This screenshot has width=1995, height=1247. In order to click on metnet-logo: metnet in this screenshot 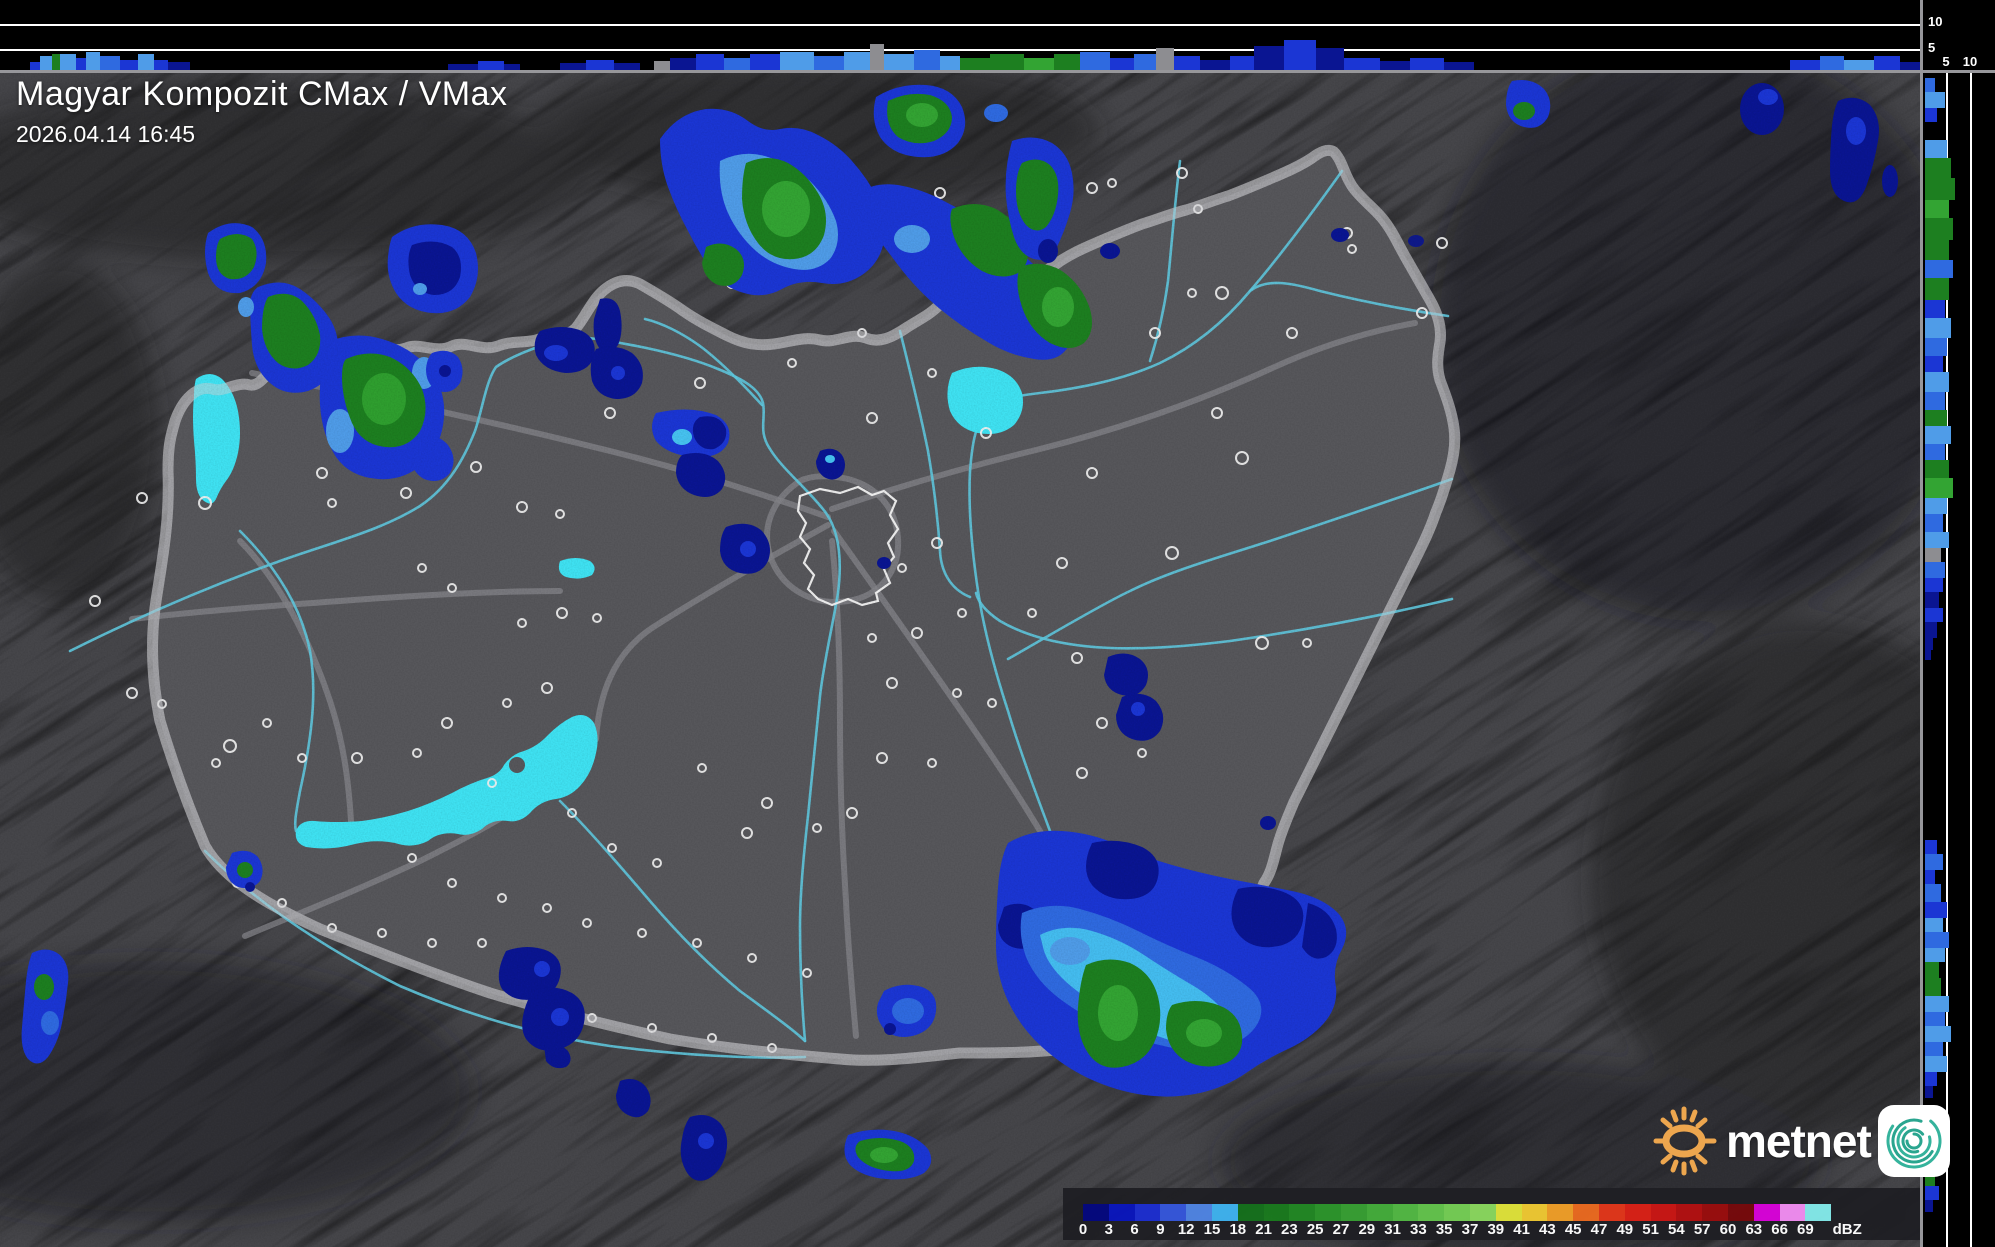, I will do `click(1799, 1141)`.